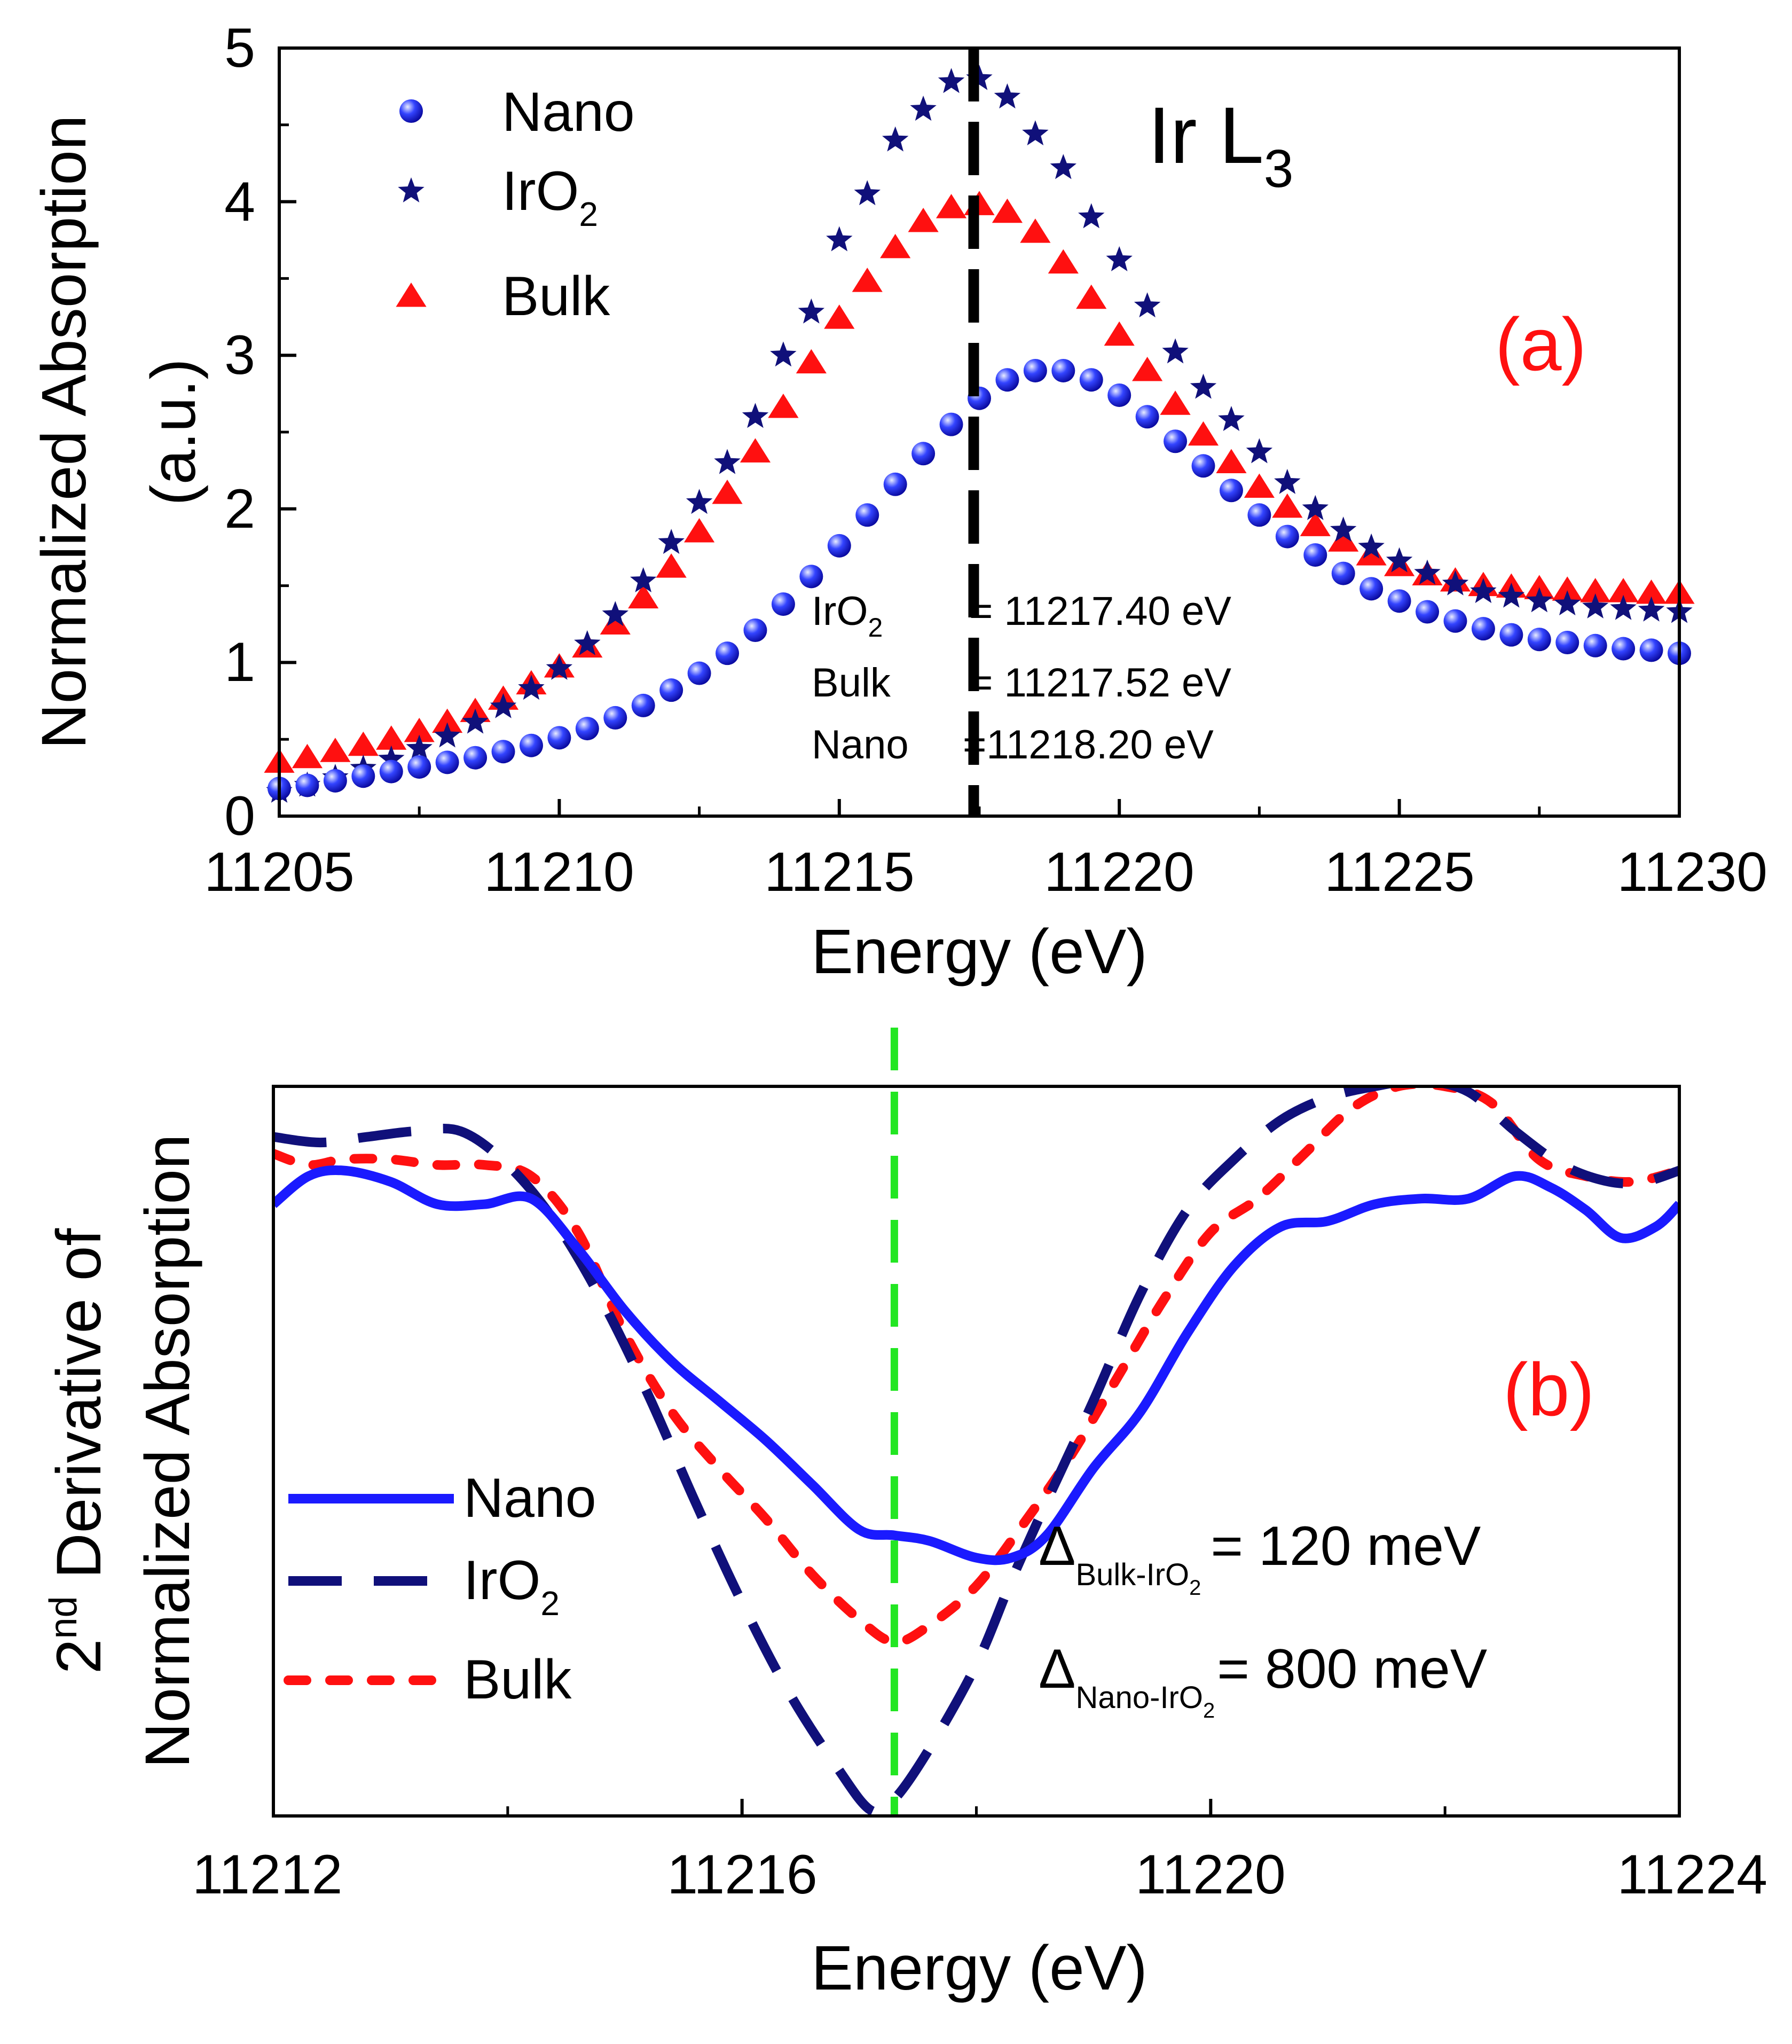 This screenshot has width=1792, height=2044. I want to click on panel-a-legend-markers, so click(412, 203).